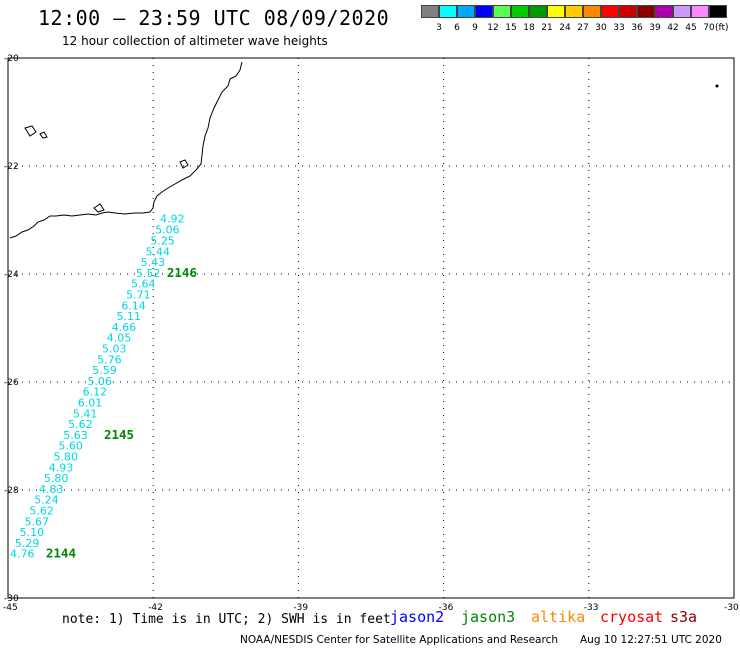 This screenshot has height=650, width=740. I want to click on wave-height-value: 5.59, so click(104, 370).